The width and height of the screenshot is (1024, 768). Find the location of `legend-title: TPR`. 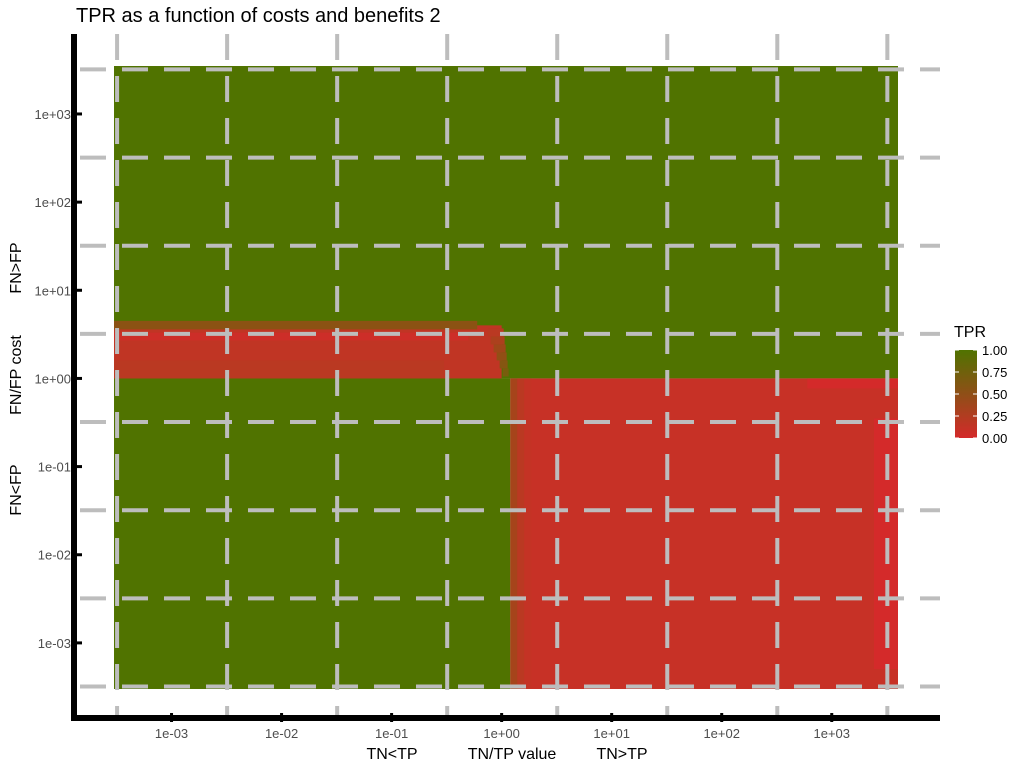

legend-title: TPR is located at coordinates (970, 332).